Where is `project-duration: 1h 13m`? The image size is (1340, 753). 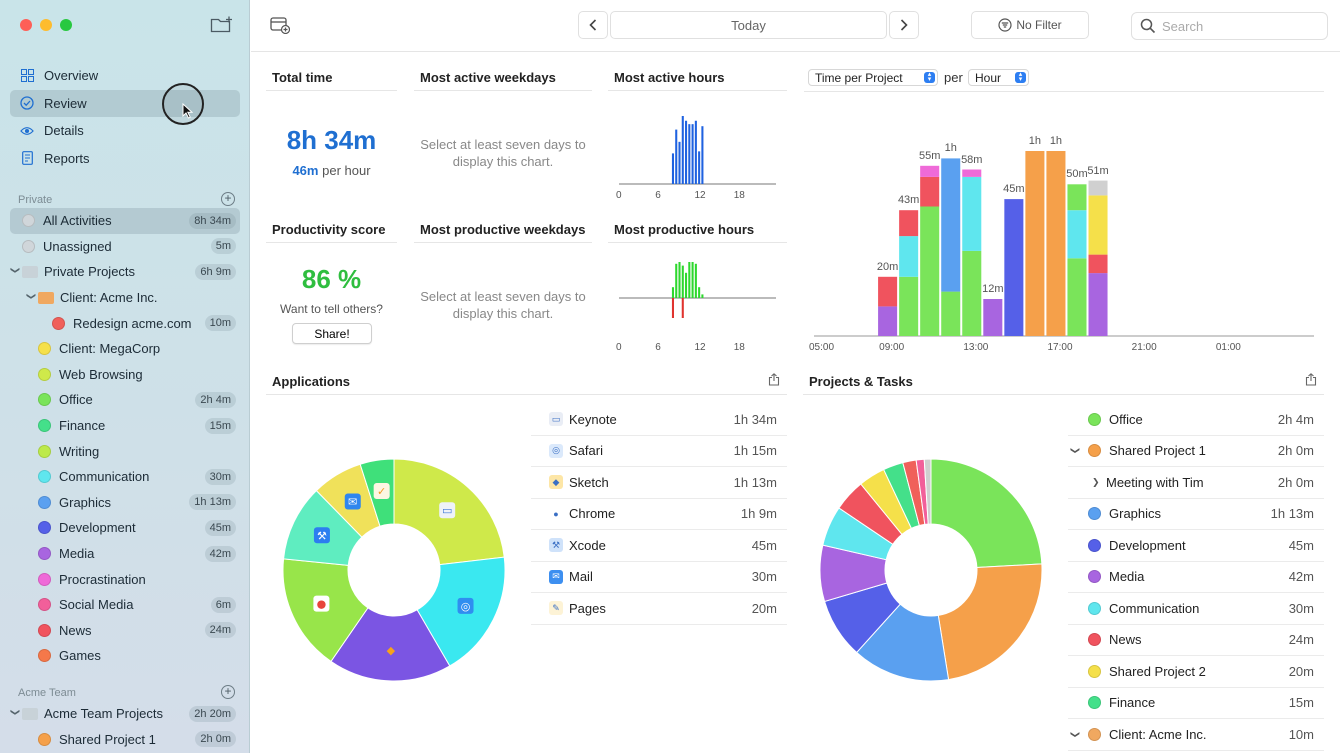
project-duration: 1h 13m is located at coordinates (1292, 514).